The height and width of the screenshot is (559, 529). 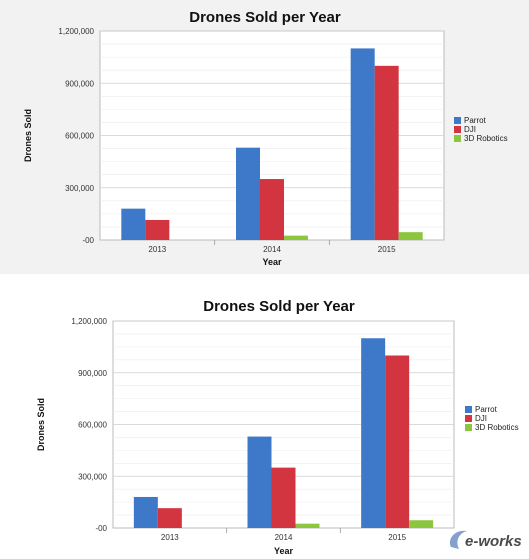 I want to click on chart0-title: Drones Sold per Year, so click(x=265, y=17).